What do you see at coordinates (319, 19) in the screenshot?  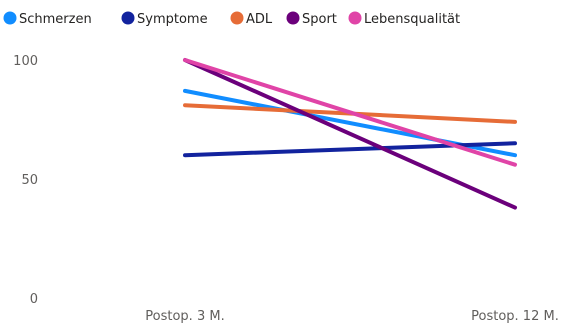 I see `legend-label-sport: Sport` at bounding box center [319, 19].